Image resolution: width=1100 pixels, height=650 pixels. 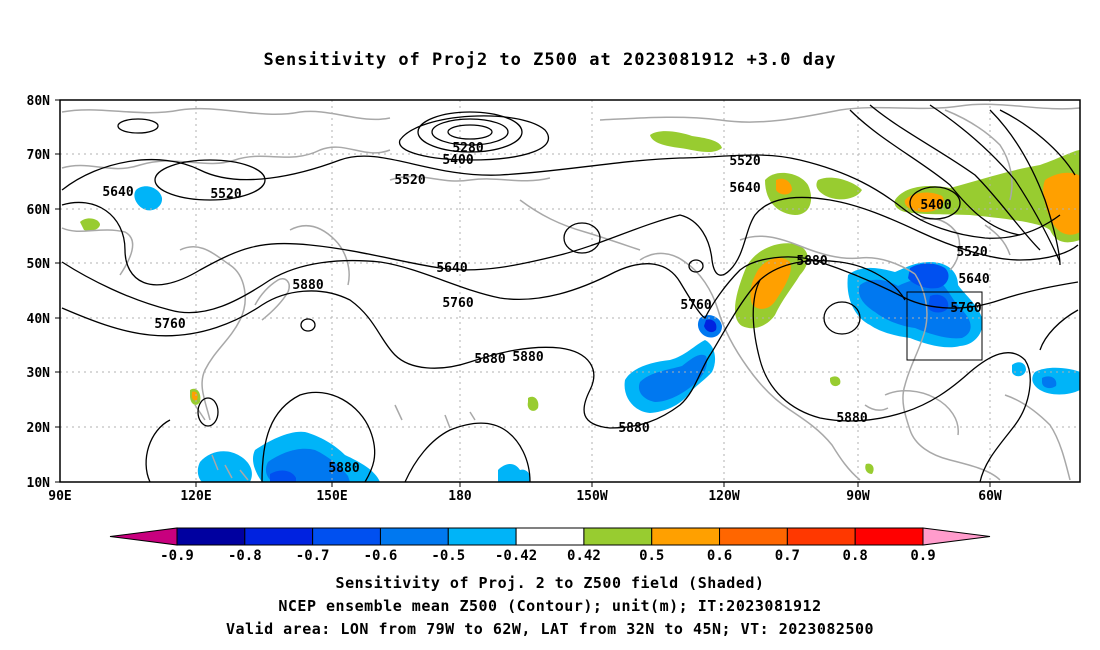 What do you see at coordinates (723, 496) in the screenshot?
I see `lon-label: 120W` at bounding box center [723, 496].